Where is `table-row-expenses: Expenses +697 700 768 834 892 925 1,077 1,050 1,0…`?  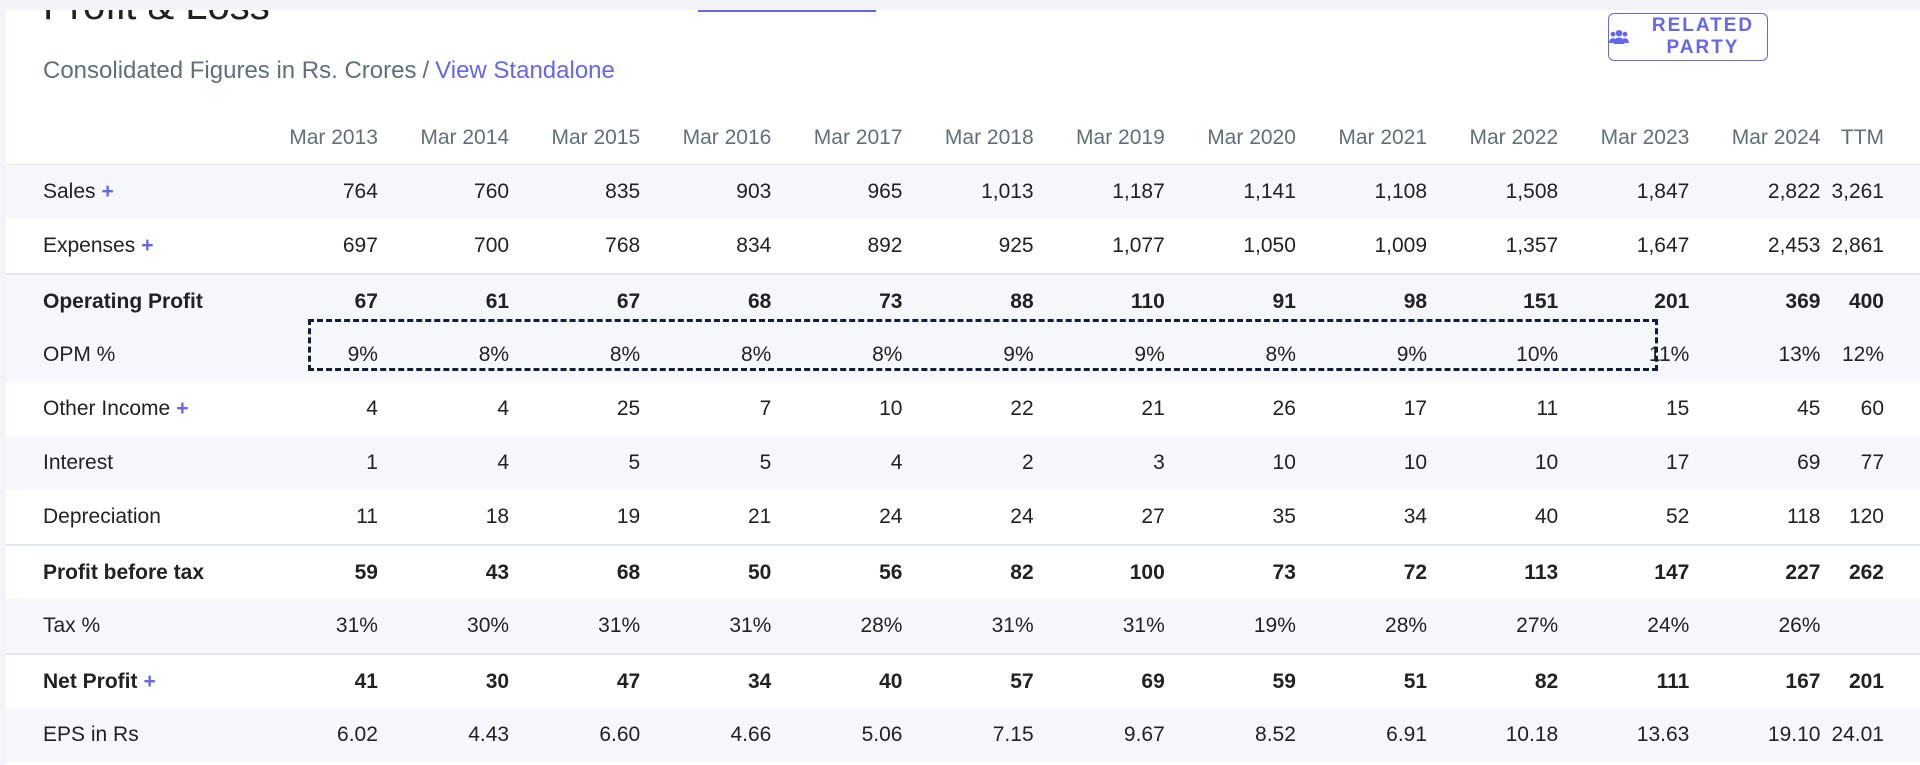 table-row-expenses: Expenses +697 700 768 834 892 925 1,077 1,050 1,0… is located at coordinates (963, 246).